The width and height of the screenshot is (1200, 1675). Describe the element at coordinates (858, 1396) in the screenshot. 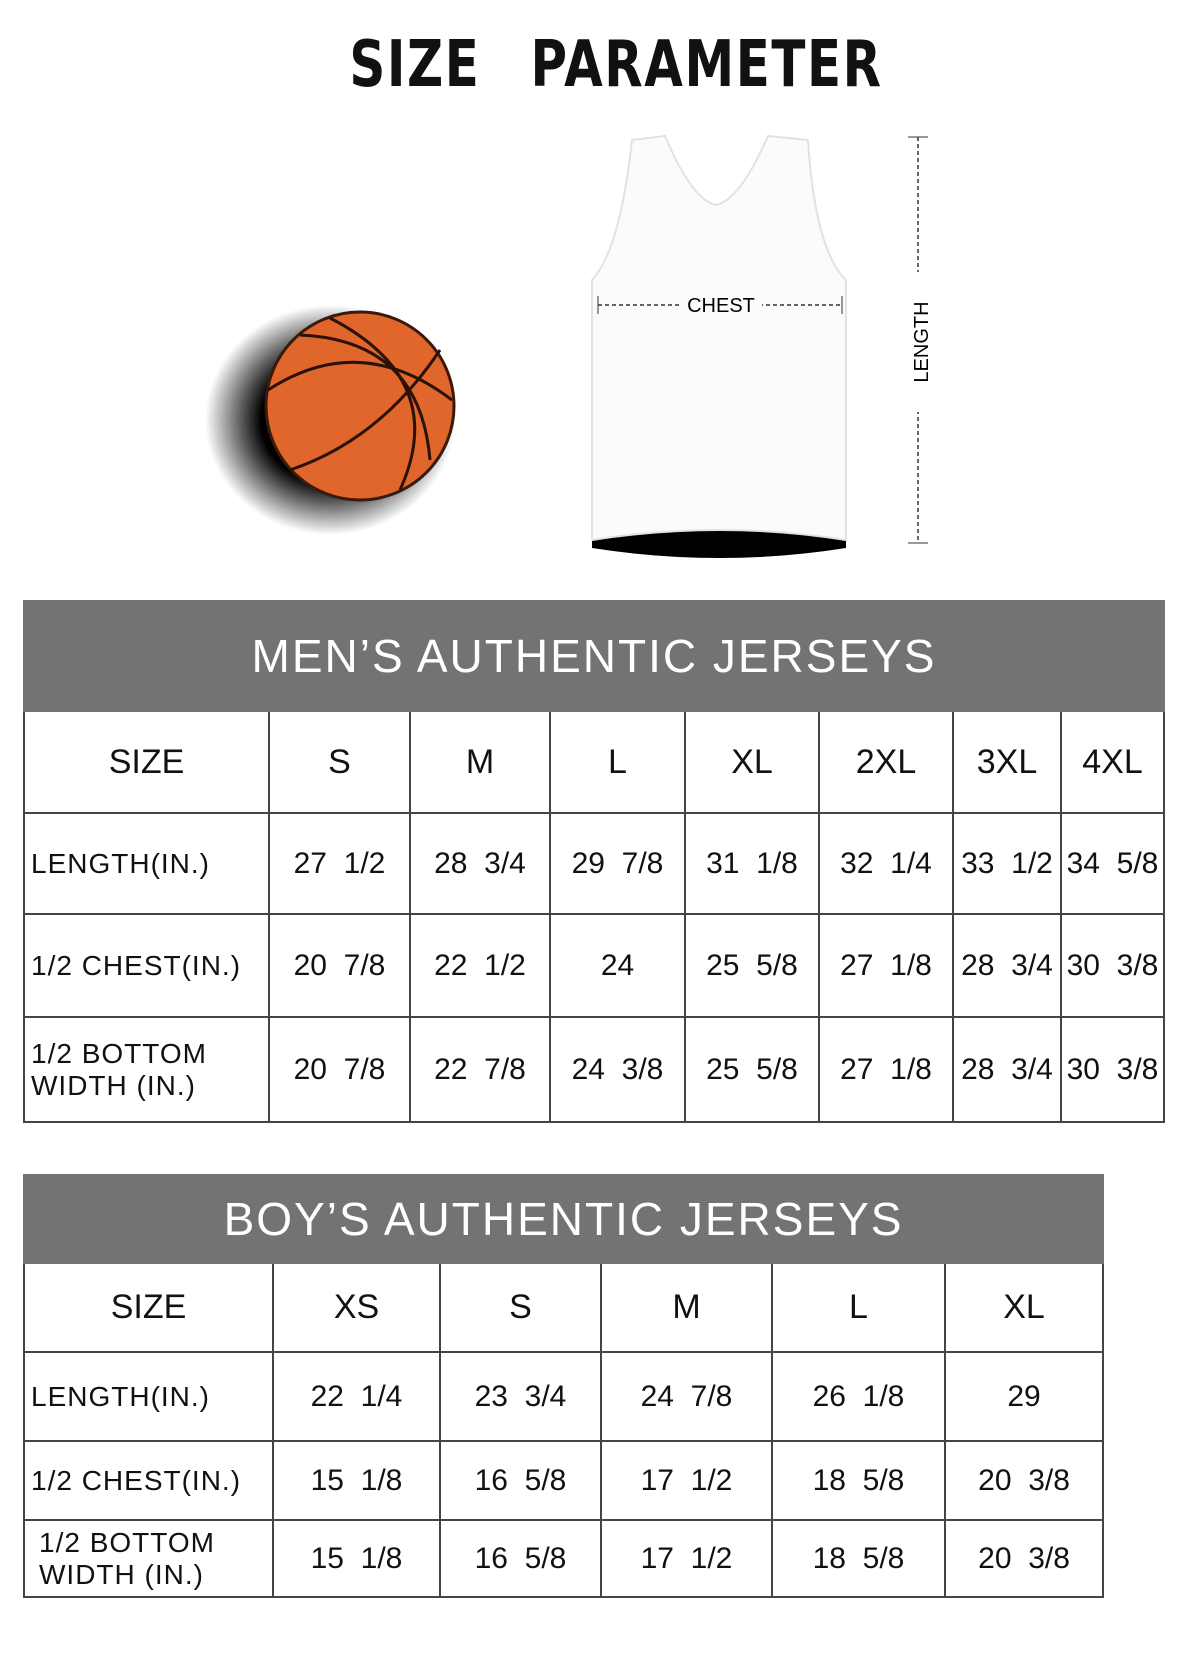

I see `cell: 26 1/8` at that location.